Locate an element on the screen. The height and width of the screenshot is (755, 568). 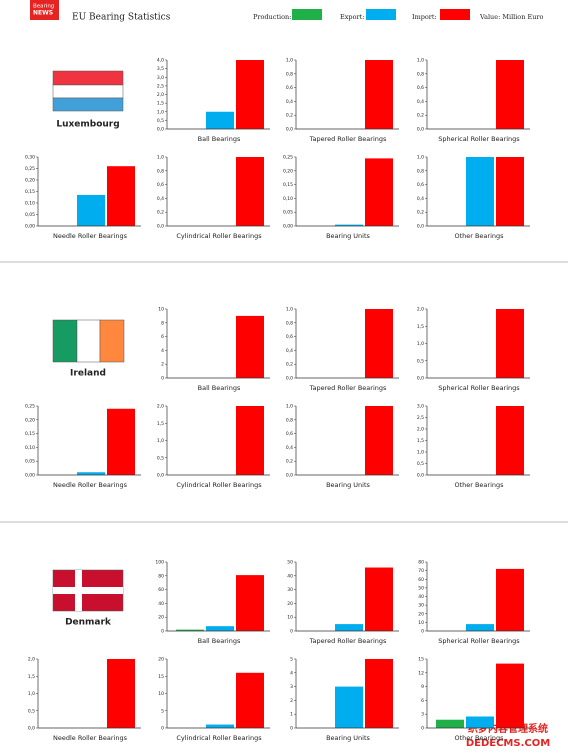
y-tick-label: 2,0 is located at coordinates (420, 310).